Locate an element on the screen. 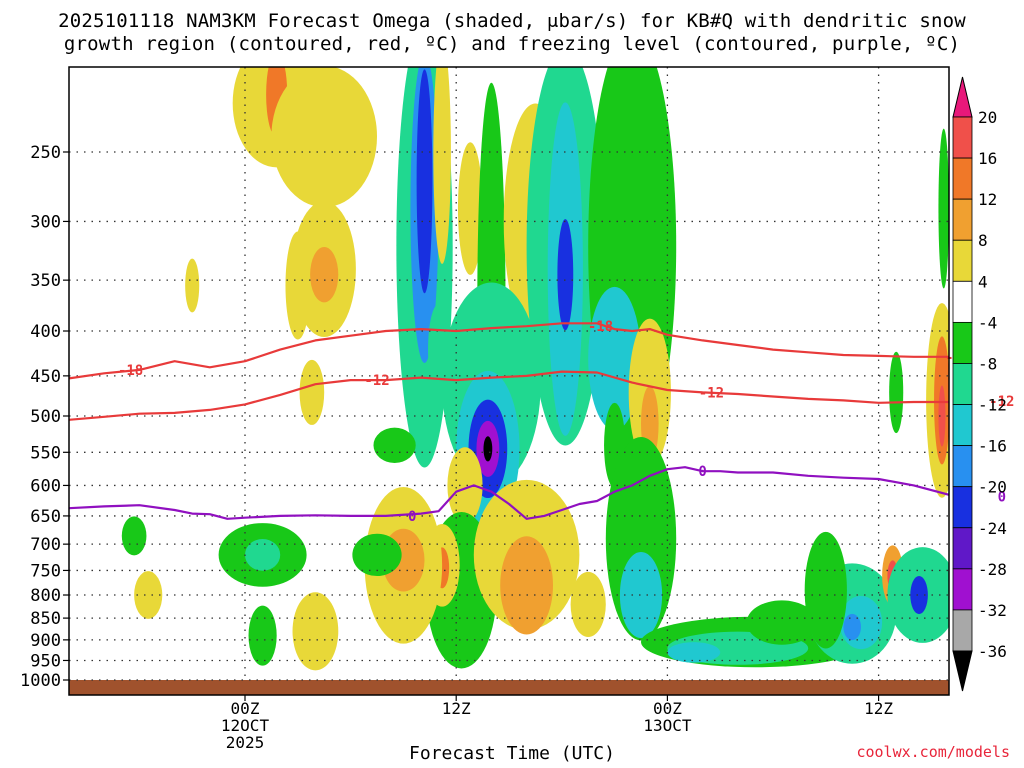  colorbar-label: -20 is located at coordinates (992, 487).